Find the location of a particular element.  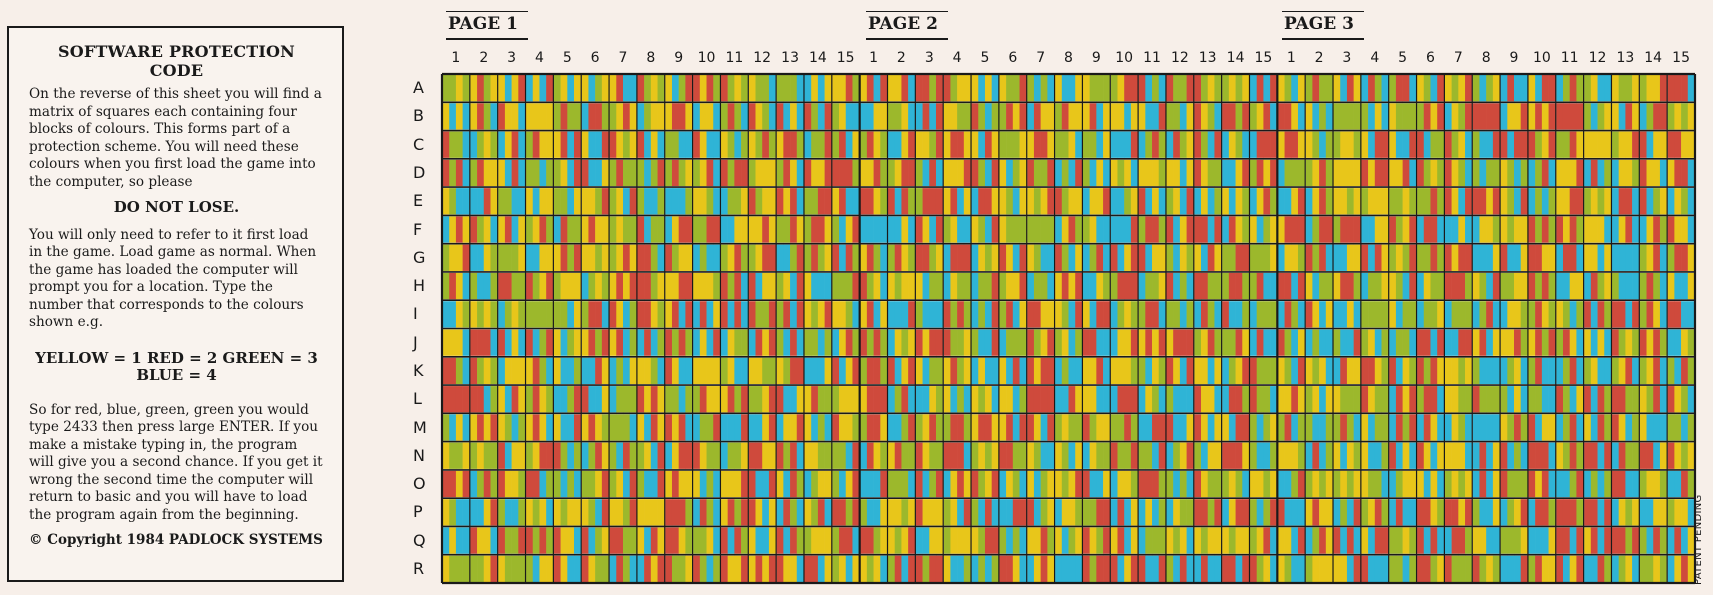

column-number: 12 is located at coordinates (1179, 58).